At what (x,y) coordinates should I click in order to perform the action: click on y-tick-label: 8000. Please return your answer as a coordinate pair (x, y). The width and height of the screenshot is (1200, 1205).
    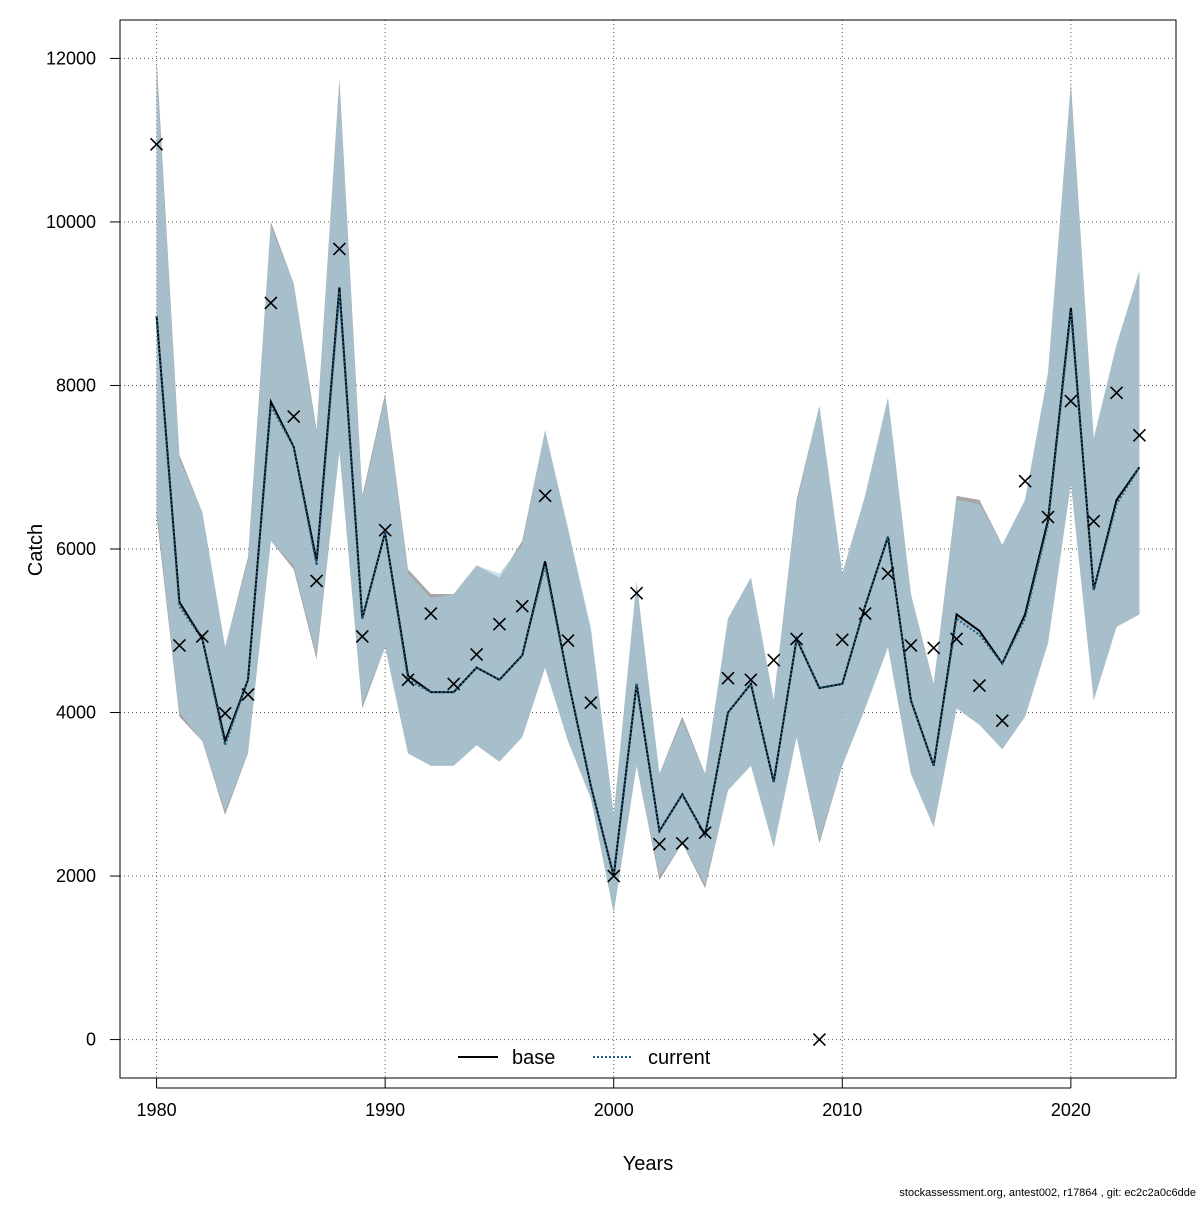
    Looking at the image, I should click on (76, 385).